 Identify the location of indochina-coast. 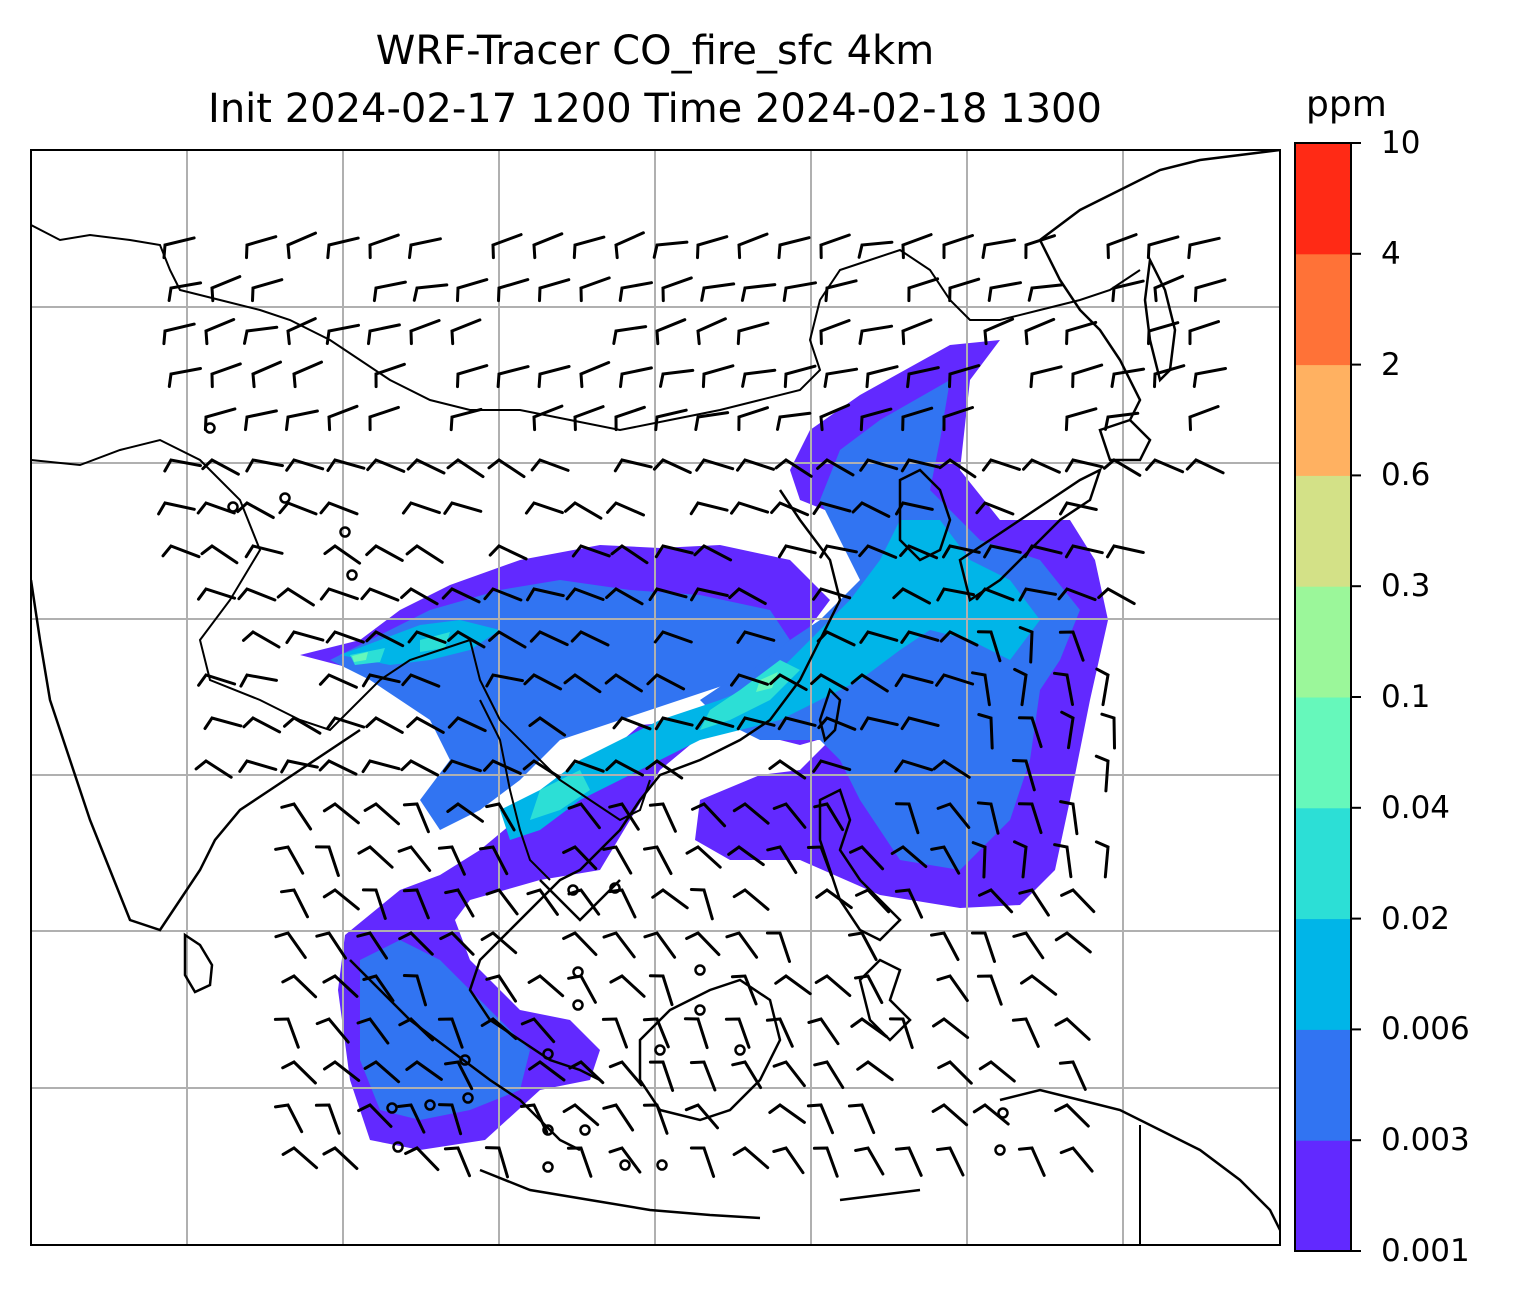
(534, 965).